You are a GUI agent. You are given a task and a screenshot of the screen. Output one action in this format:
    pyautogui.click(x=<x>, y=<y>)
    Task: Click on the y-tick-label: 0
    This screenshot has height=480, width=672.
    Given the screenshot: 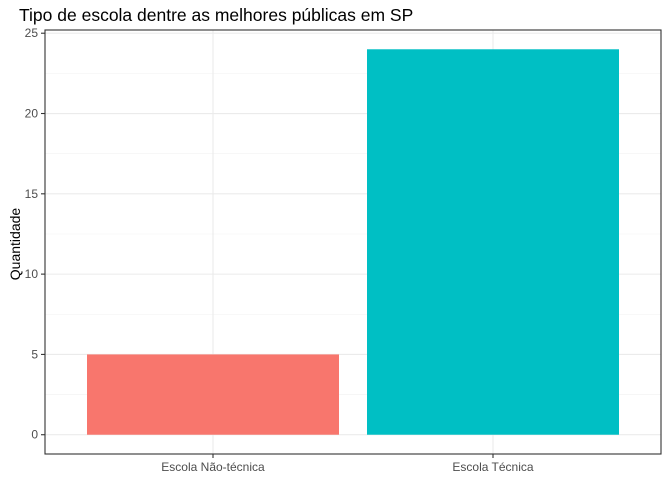 What is the action you would take?
    pyautogui.click(x=34, y=435)
    